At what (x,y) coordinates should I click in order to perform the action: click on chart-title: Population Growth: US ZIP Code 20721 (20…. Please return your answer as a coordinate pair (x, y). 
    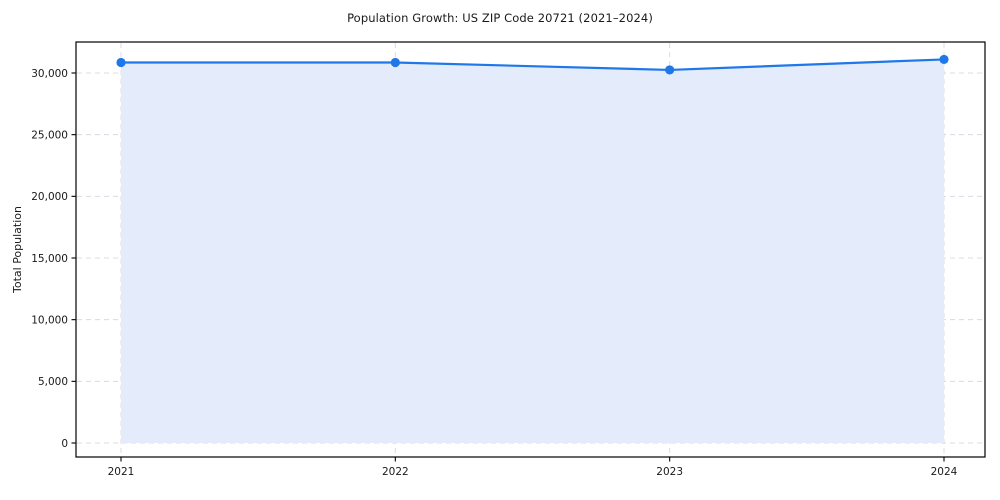
    Looking at the image, I should click on (500, 18).